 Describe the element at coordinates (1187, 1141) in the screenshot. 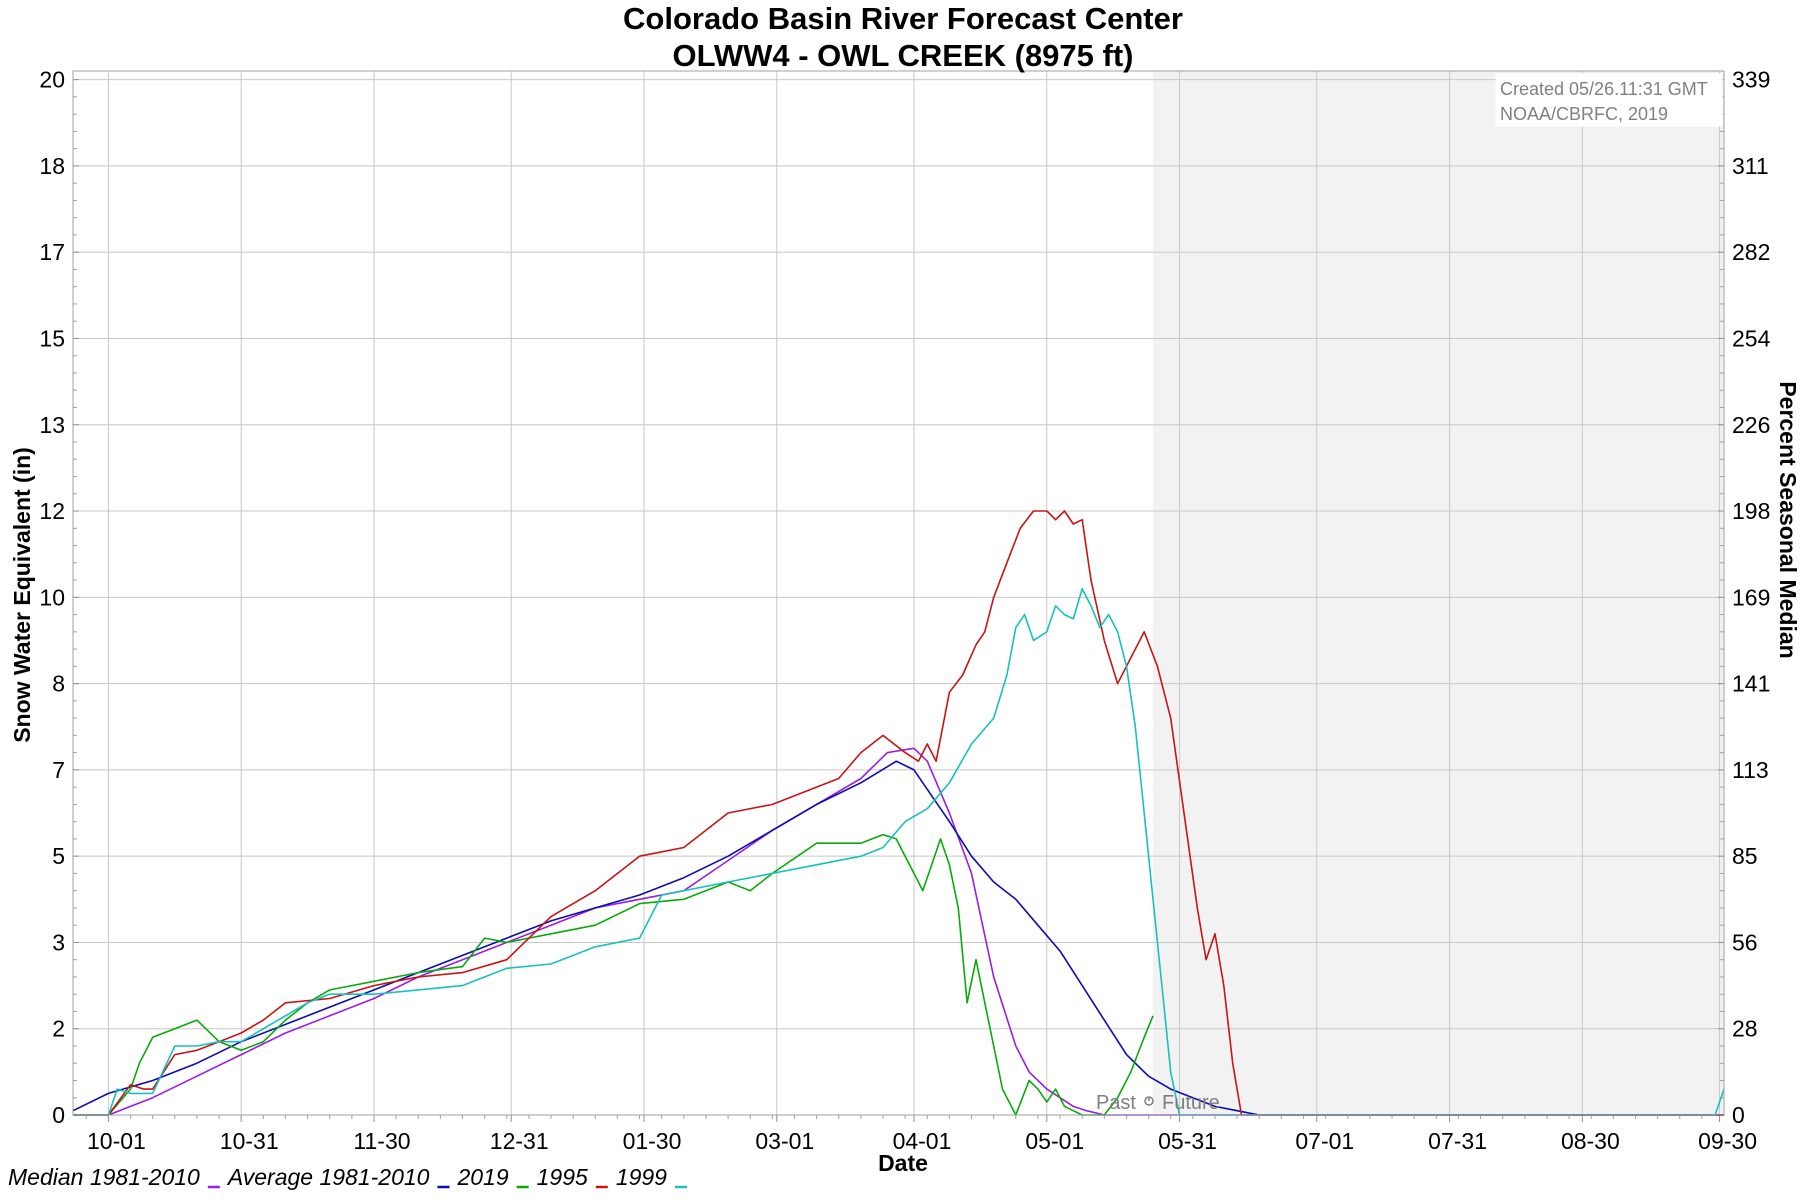

I see `x-tick-label: 05-31` at that location.